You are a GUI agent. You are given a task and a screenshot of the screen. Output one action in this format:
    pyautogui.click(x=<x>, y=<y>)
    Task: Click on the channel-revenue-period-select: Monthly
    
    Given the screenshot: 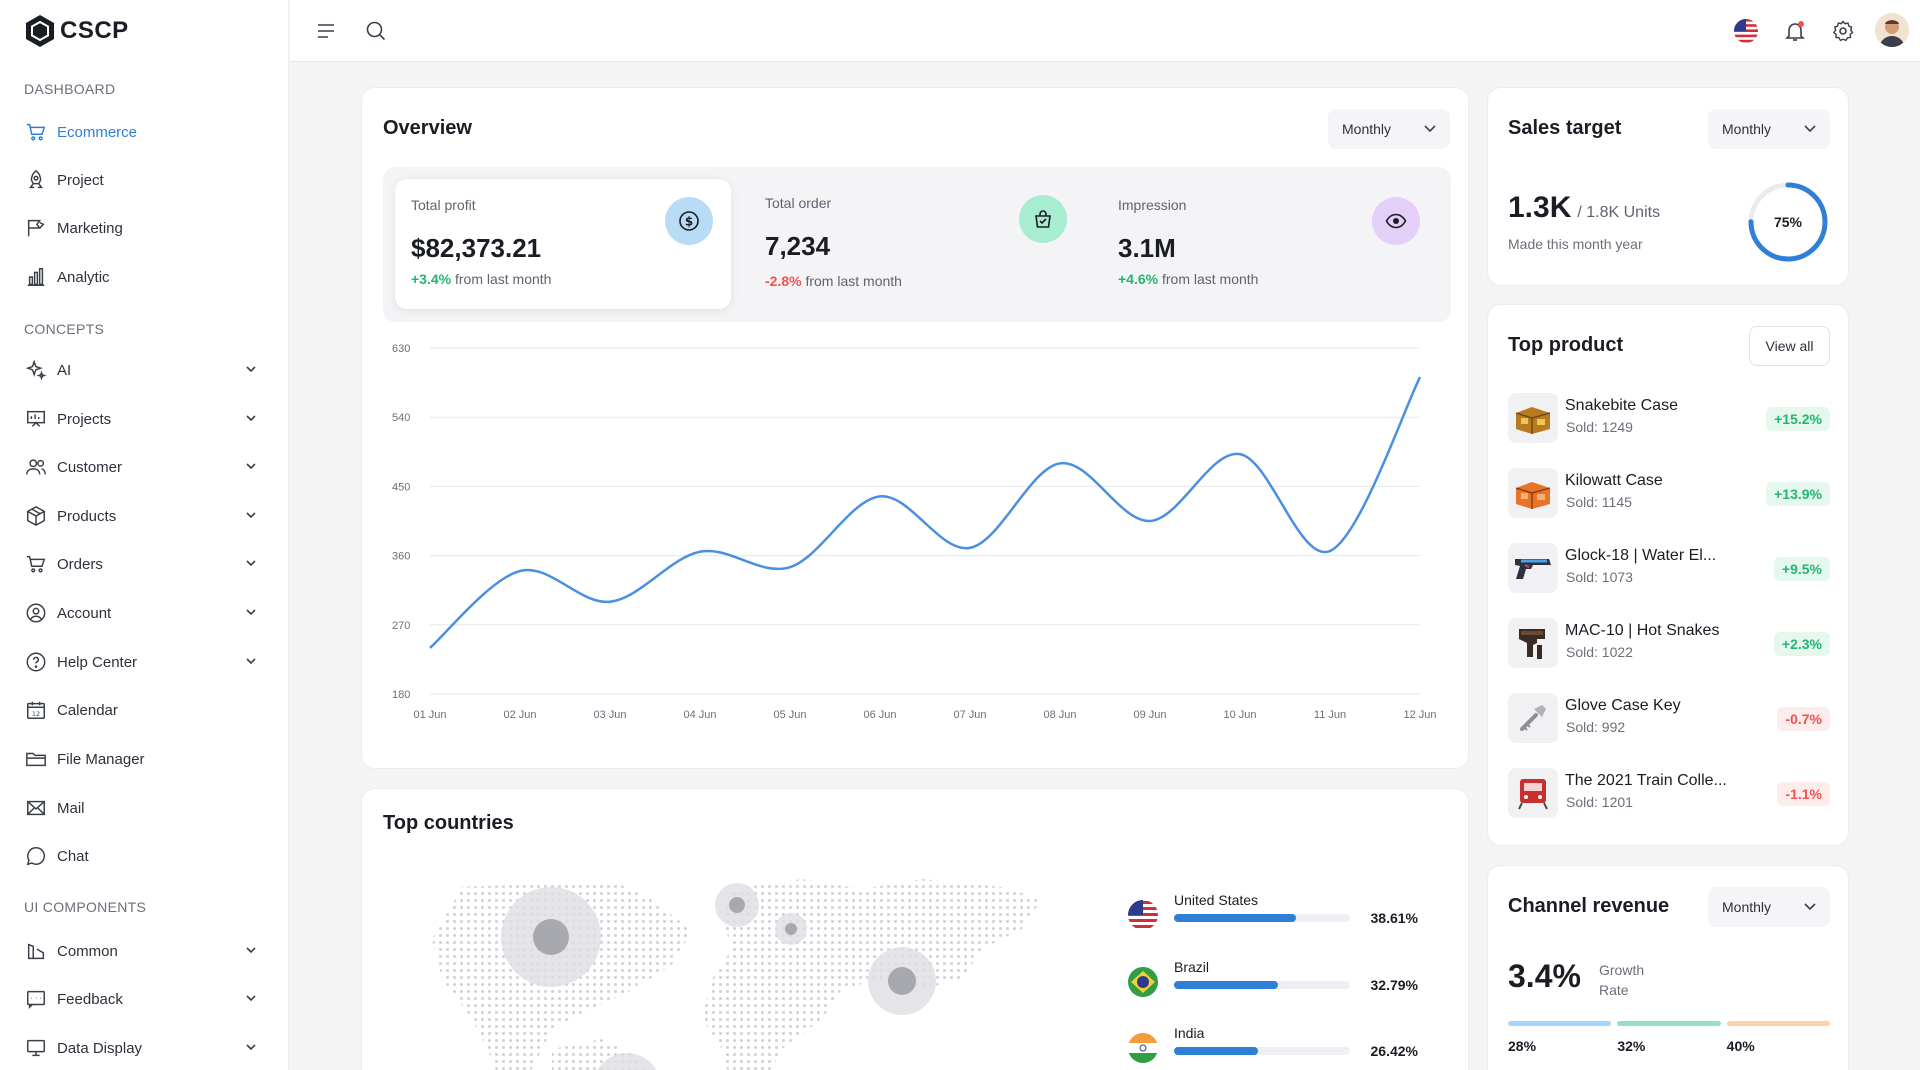 What is the action you would take?
    pyautogui.click(x=1769, y=907)
    